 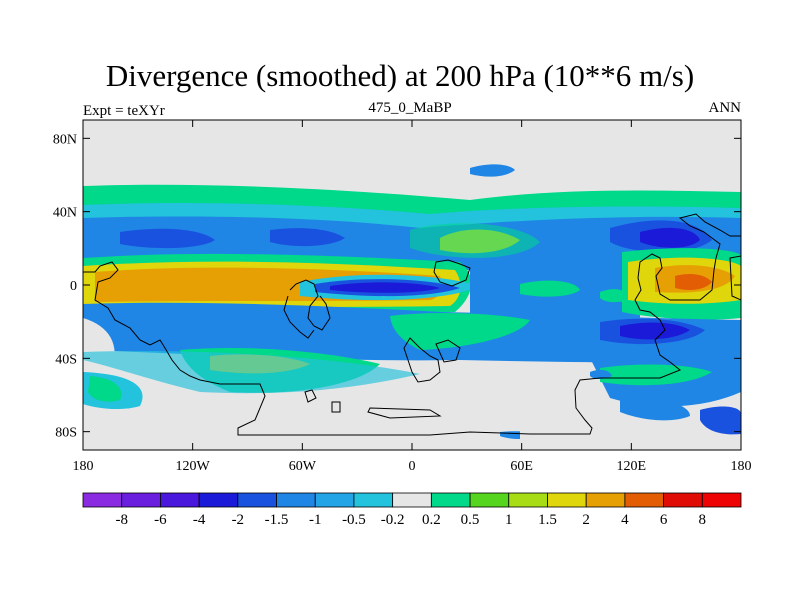 What do you see at coordinates (412, 466) in the screenshot?
I see `lon-tick-label: 0` at bounding box center [412, 466].